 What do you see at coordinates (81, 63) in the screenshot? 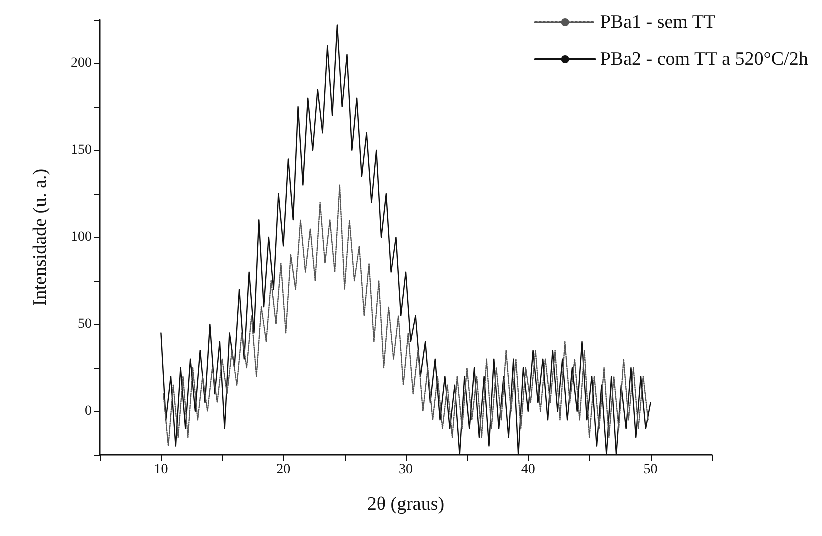
I see `y-tick-label: 200` at bounding box center [81, 63].